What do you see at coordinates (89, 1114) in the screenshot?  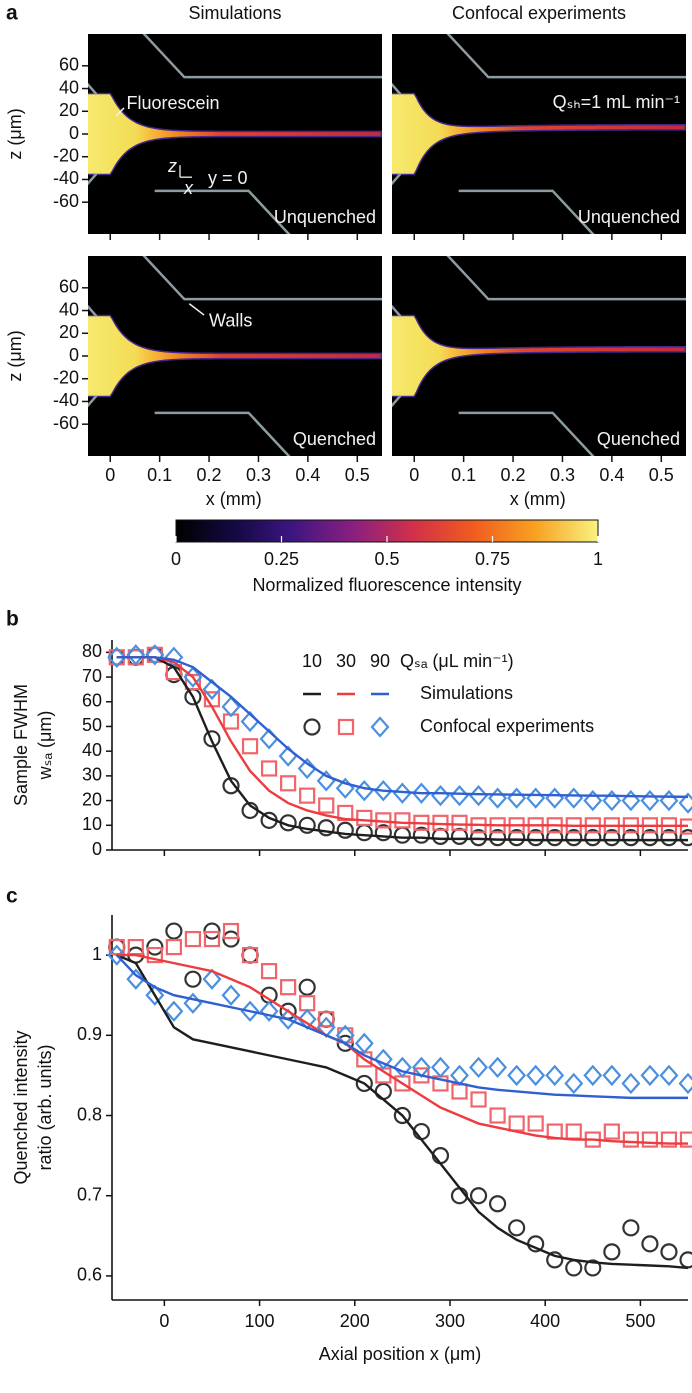 I see `y-tick-label: 0.8` at bounding box center [89, 1114].